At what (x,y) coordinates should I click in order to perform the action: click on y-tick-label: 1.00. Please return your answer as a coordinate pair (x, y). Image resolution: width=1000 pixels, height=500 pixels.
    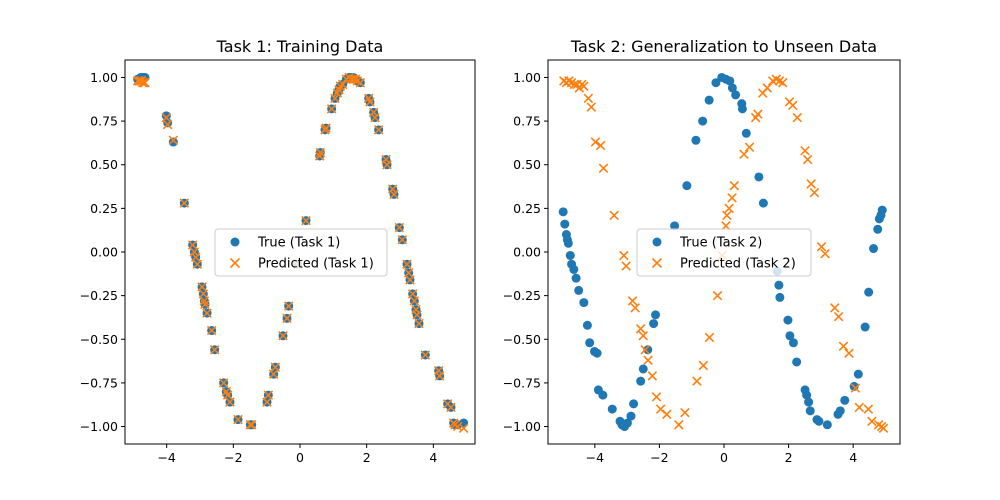
    Looking at the image, I should click on (527, 77).